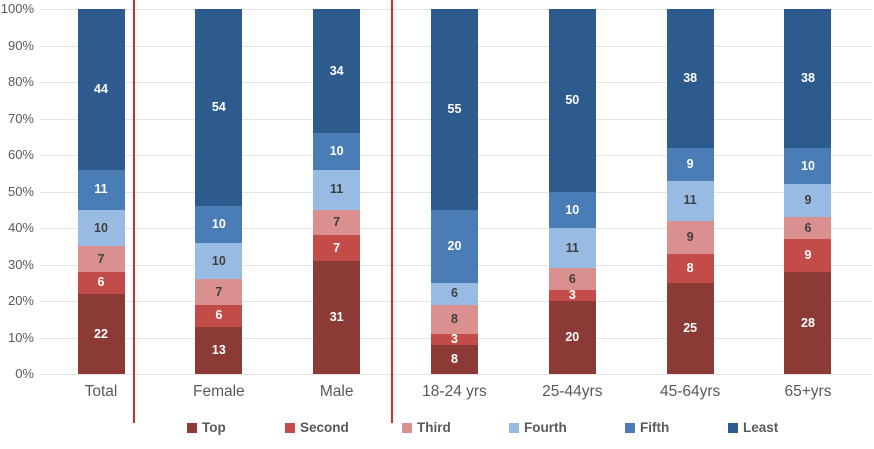 The width and height of the screenshot is (874, 449). Describe the element at coordinates (572, 279) in the screenshot. I see `bar-segment-third-4: 6` at that location.